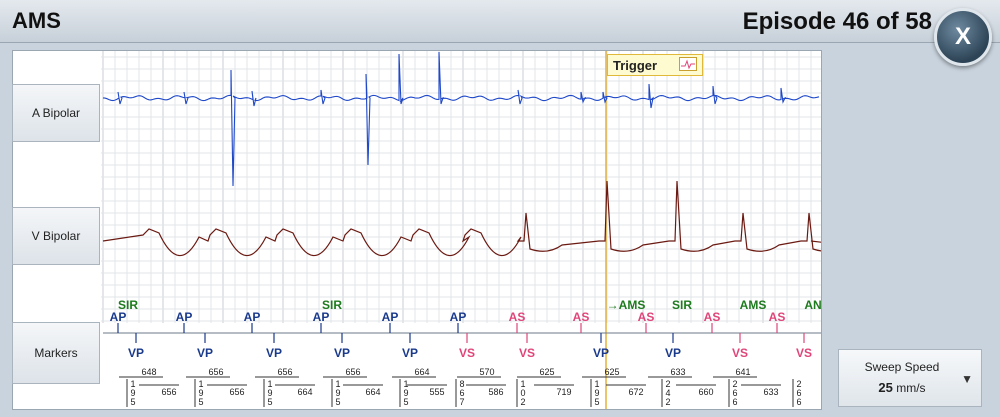  What do you see at coordinates (885, 387) in the screenshot?
I see `sweep-speed-number: 25` at bounding box center [885, 387].